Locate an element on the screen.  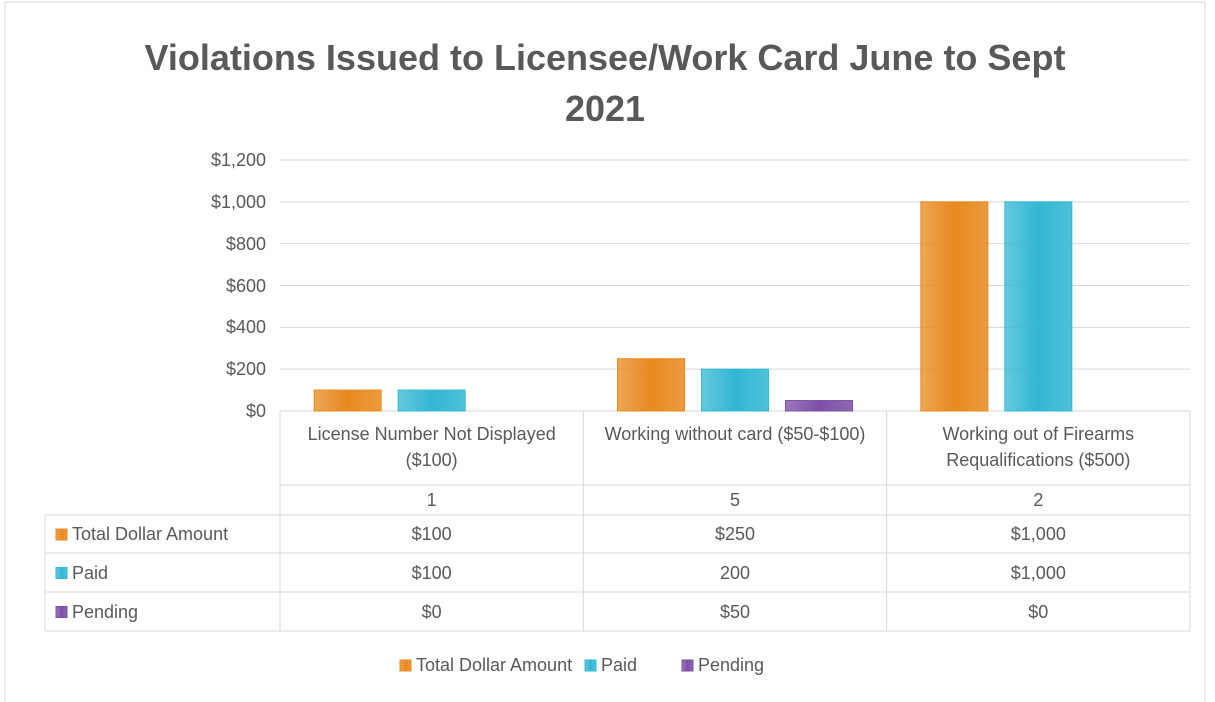
legend-label: Pending is located at coordinates (731, 665).